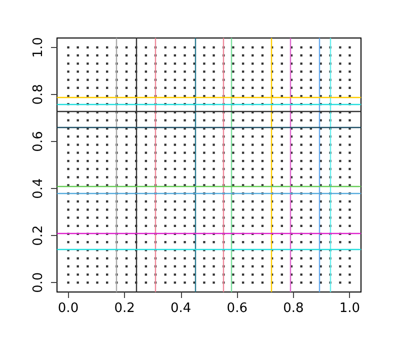 The height and width of the screenshot is (350, 400). I want to click on y-tick-label: 0.2, so click(38, 235).